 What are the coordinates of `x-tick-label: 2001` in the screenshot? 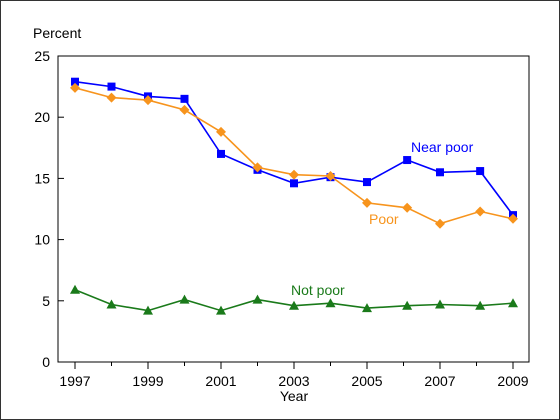 It's located at (220, 381).